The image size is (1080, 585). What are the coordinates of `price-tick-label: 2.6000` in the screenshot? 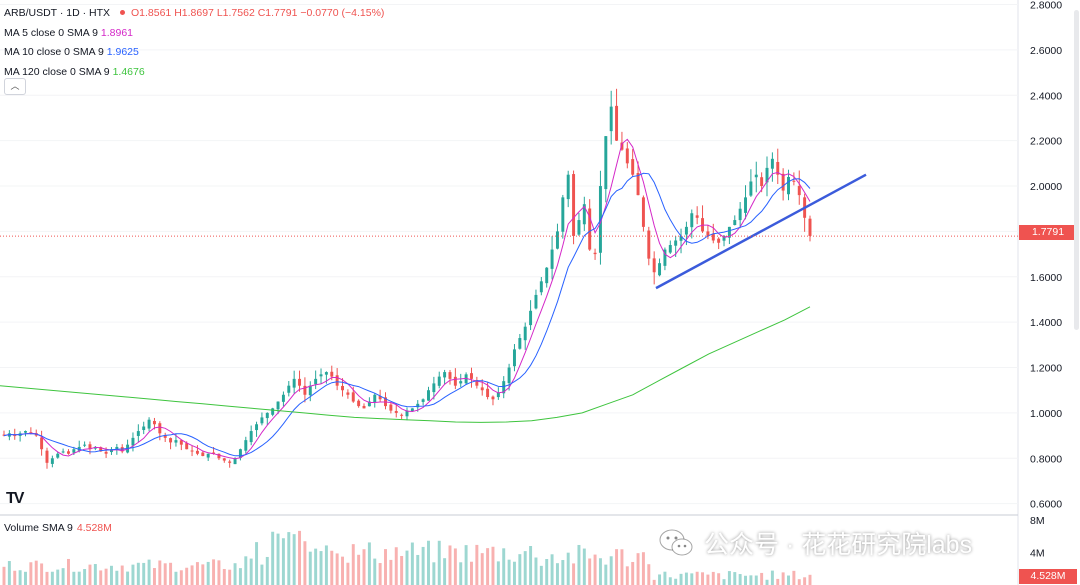 It's located at (1046, 51).